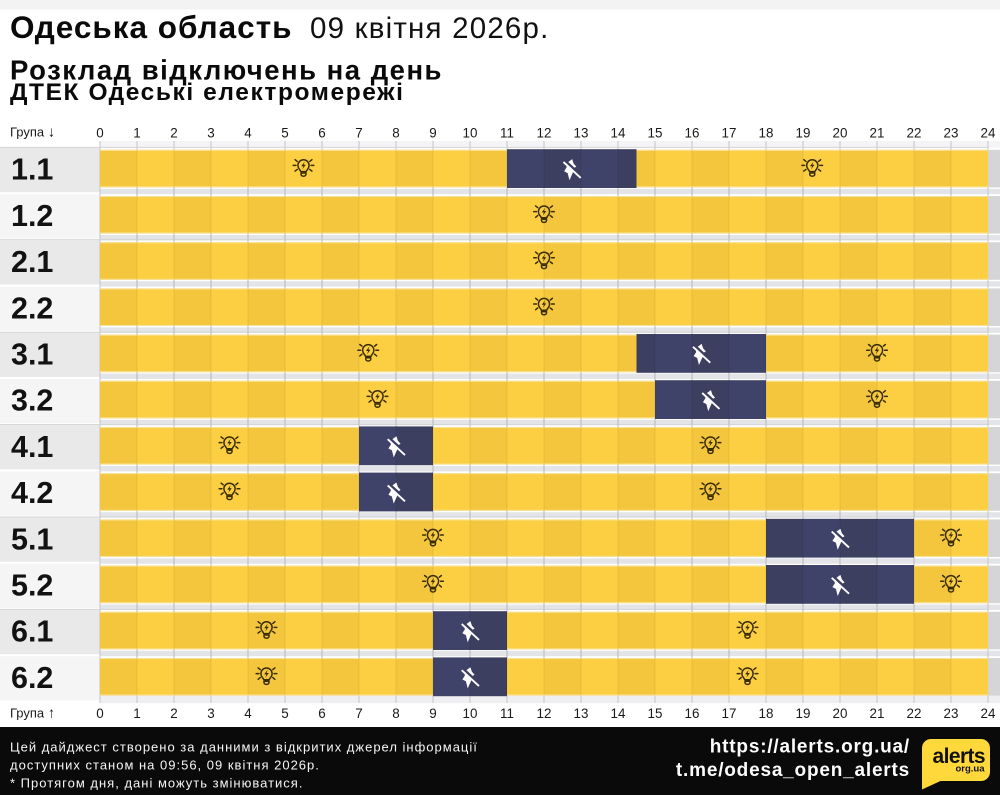 This screenshot has height=795, width=1000. Describe the element at coordinates (32, 714) in the screenshot. I see `svg-text: Група ↑` at that location.